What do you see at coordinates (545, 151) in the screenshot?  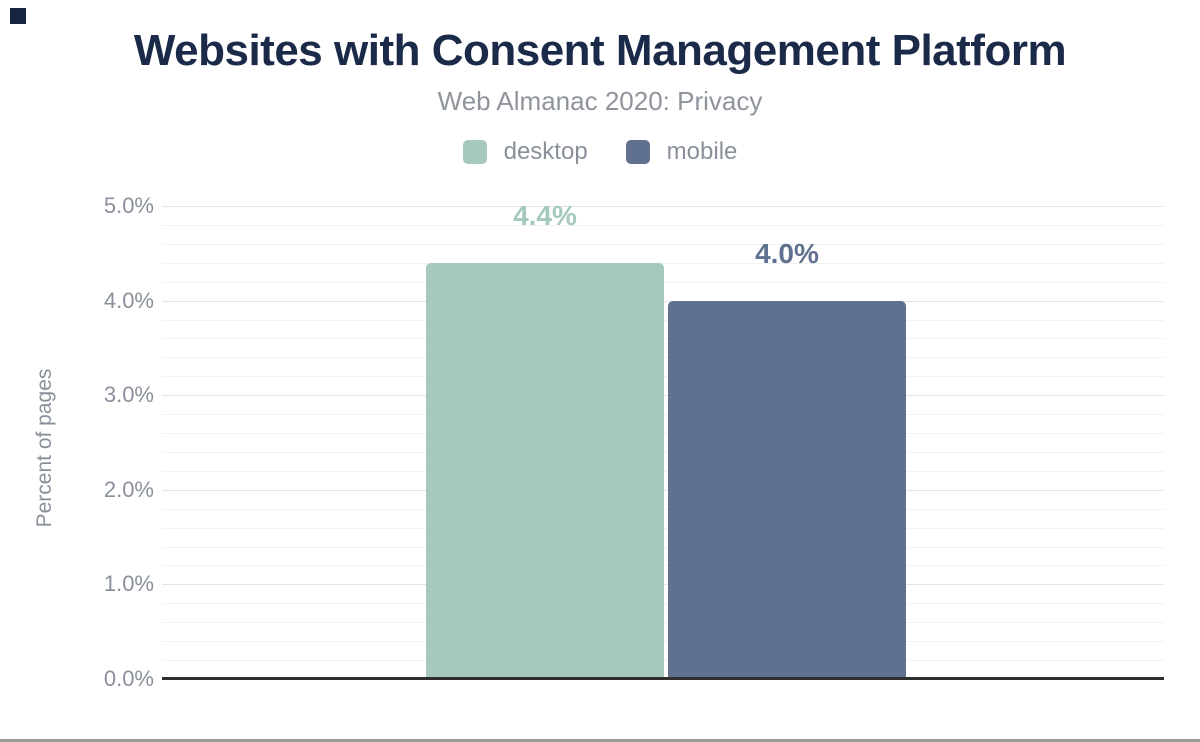 I see `legend-label: desktop` at bounding box center [545, 151].